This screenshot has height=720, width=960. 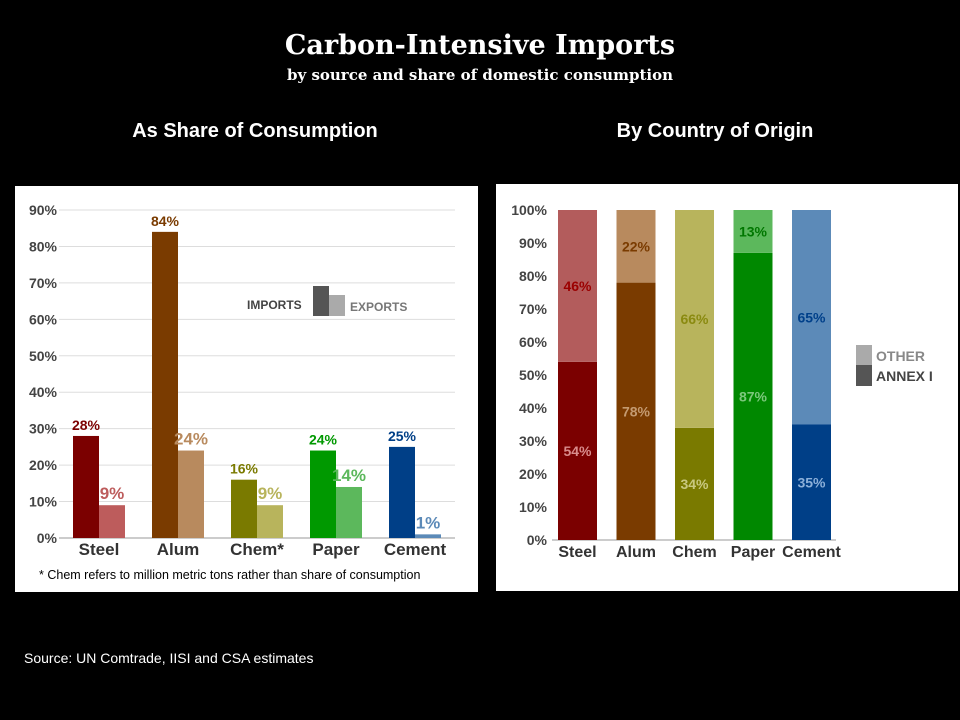 I want to click on data-label-other: 22%, so click(x=636, y=246).